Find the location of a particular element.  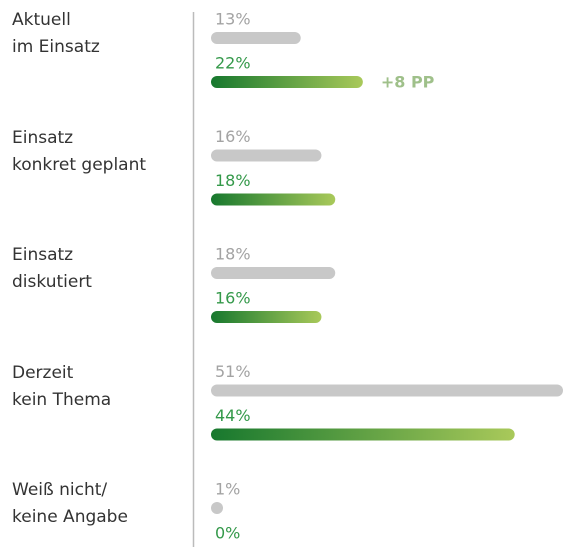

value-label: 0% is located at coordinates (227, 533).